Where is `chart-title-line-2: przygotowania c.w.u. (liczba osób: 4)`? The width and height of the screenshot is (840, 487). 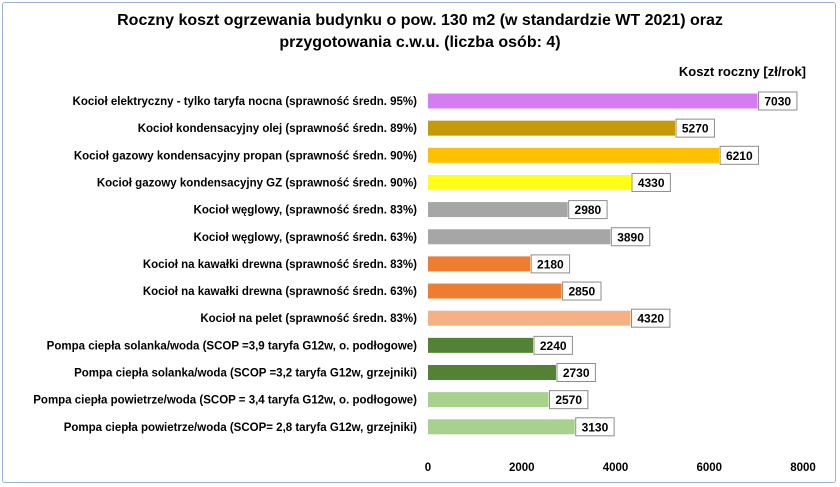
chart-title-line-2: przygotowania c.w.u. (liczba osób: 4) is located at coordinates (420, 42).